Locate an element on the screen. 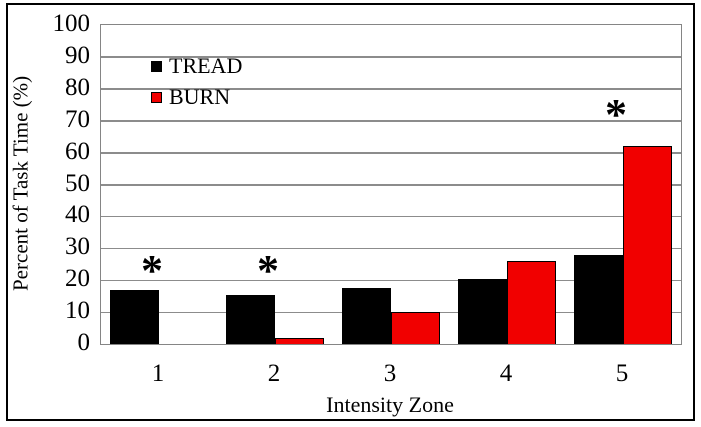 This screenshot has width=701, height=427. y-tick-label: 70 is located at coordinates (77, 119).